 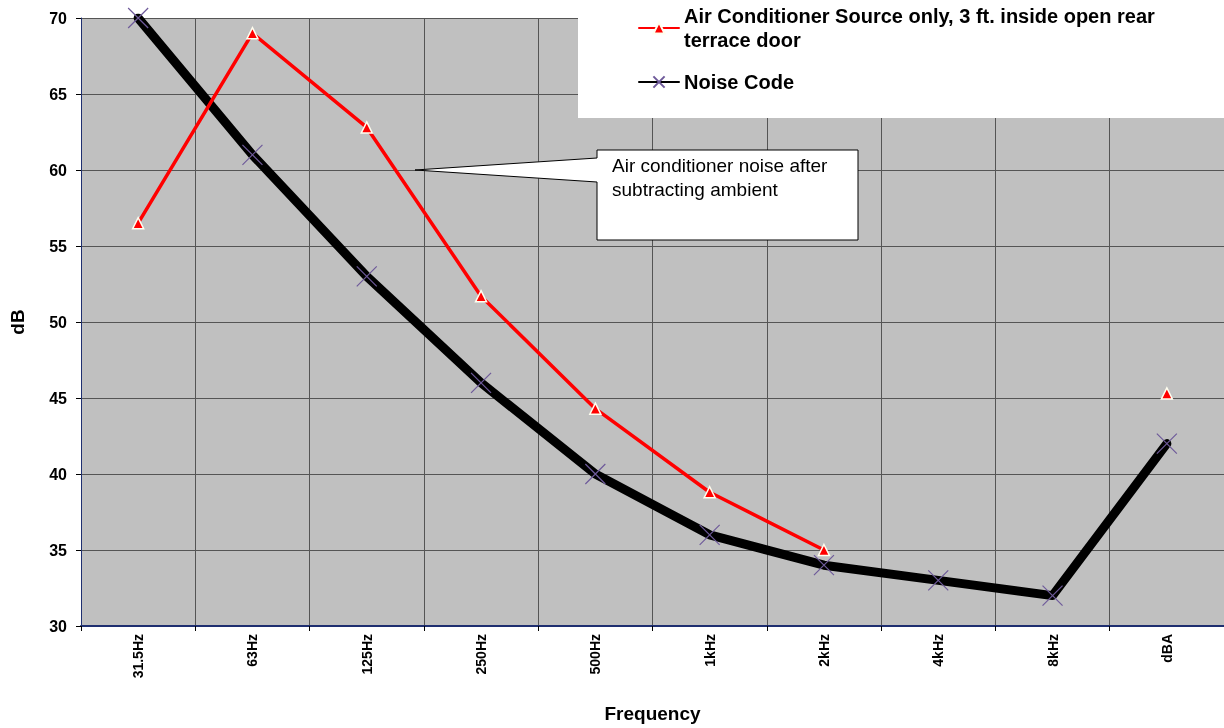 What do you see at coordinates (652, 713) in the screenshot?
I see `x-axis-title: Frequency` at bounding box center [652, 713].